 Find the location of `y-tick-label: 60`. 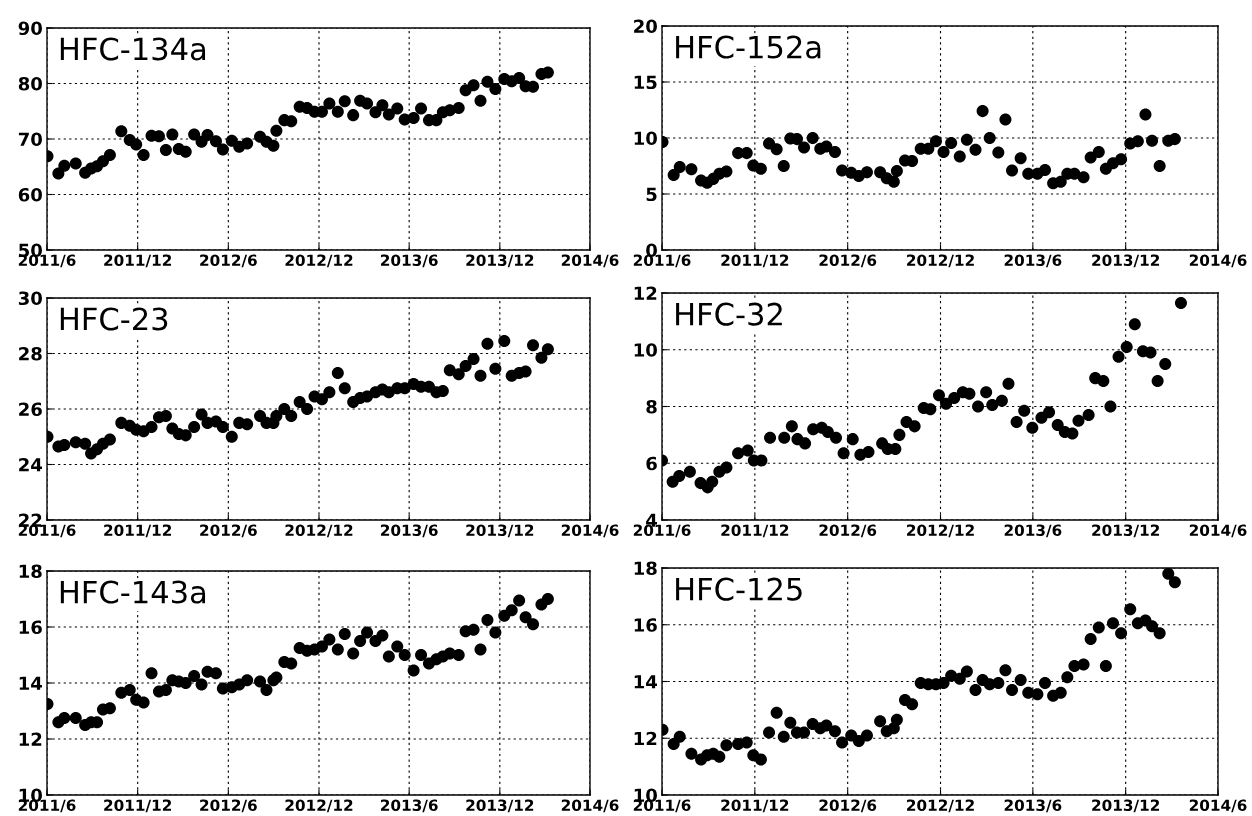

y-tick-label: 60 is located at coordinates (30, 194).